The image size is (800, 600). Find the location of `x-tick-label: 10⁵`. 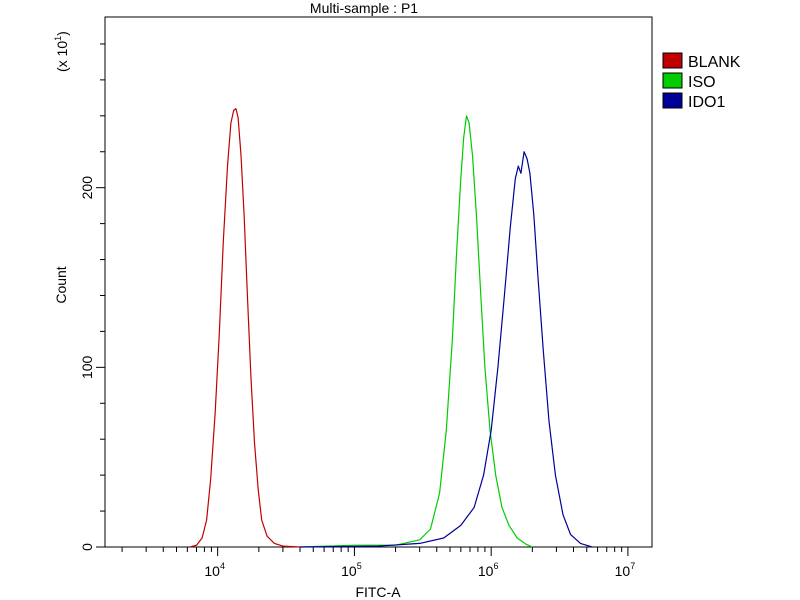

x-tick-label: 10⁵ is located at coordinates (351, 570).